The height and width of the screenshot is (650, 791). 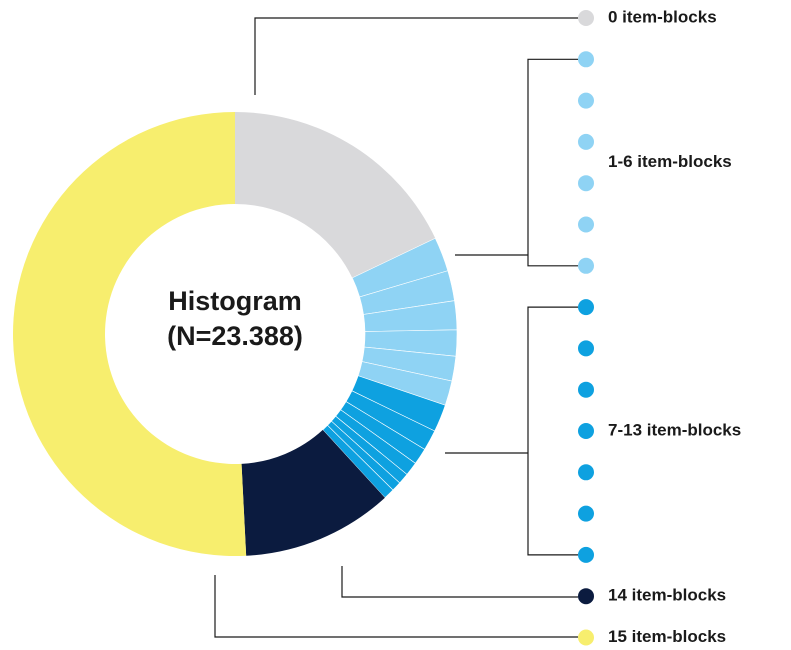 What do you see at coordinates (667, 636) in the screenshot?
I see `legend-label: 15 item-blocks` at bounding box center [667, 636].